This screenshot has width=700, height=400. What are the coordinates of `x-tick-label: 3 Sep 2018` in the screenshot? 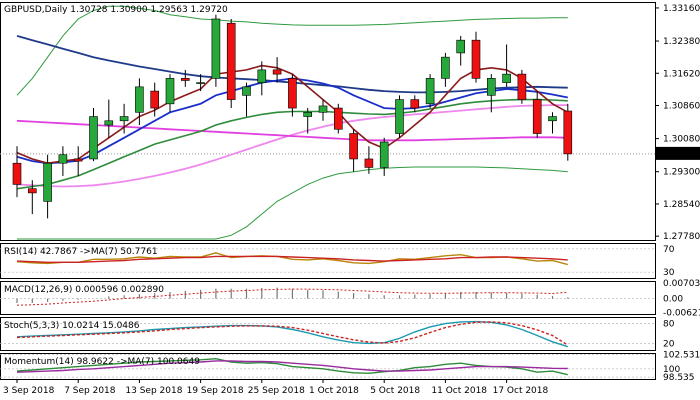 It's located at (29, 391).